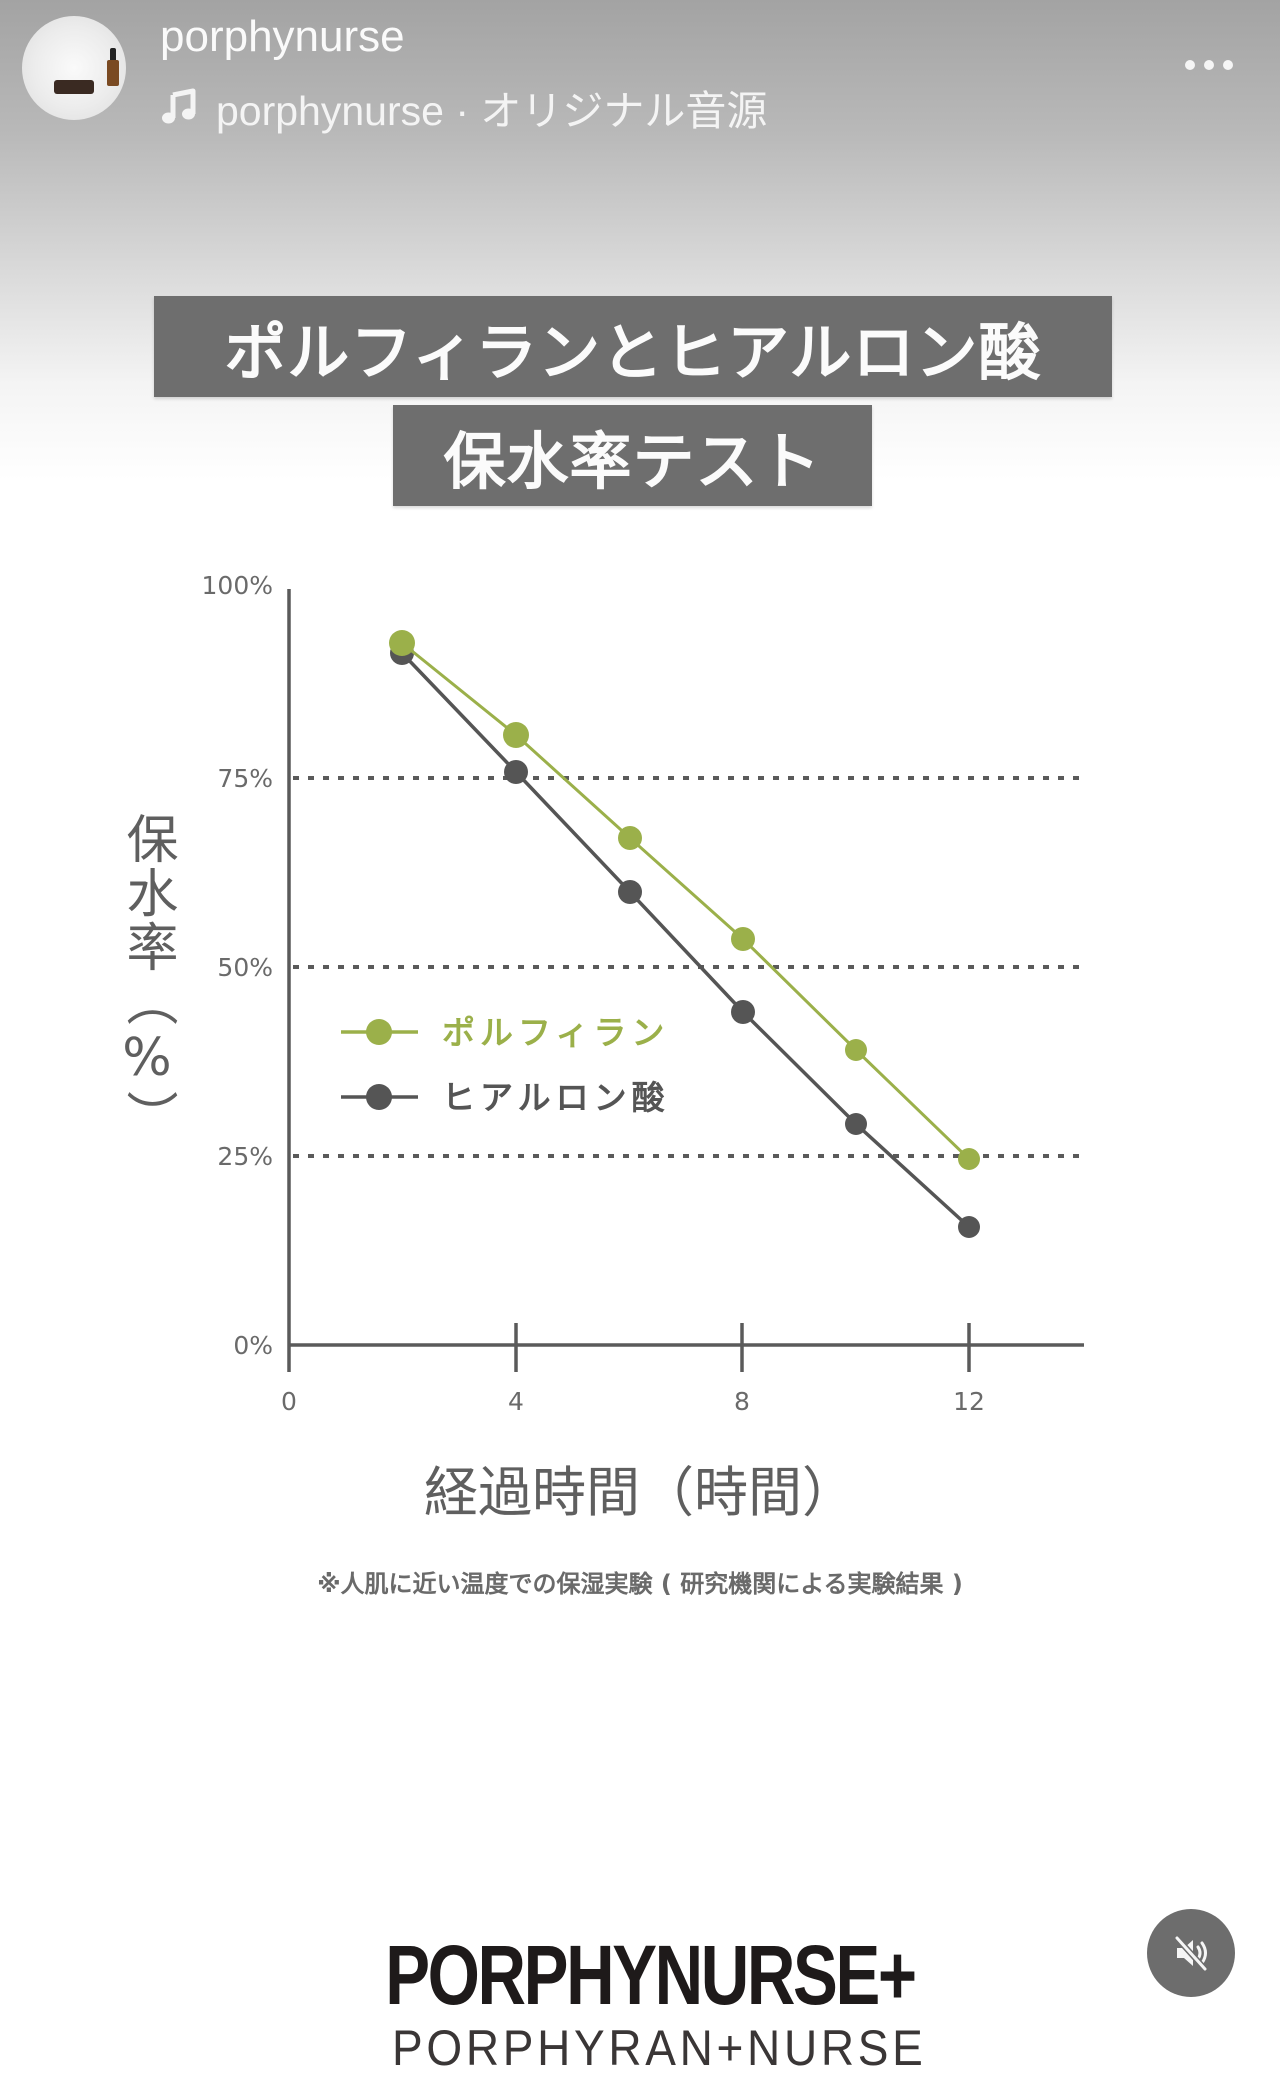  I want to click on chart-footnote: ※人肌に近い温度での保湿実験 ( 研究機関による実験結果 ), so click(640, 1584).